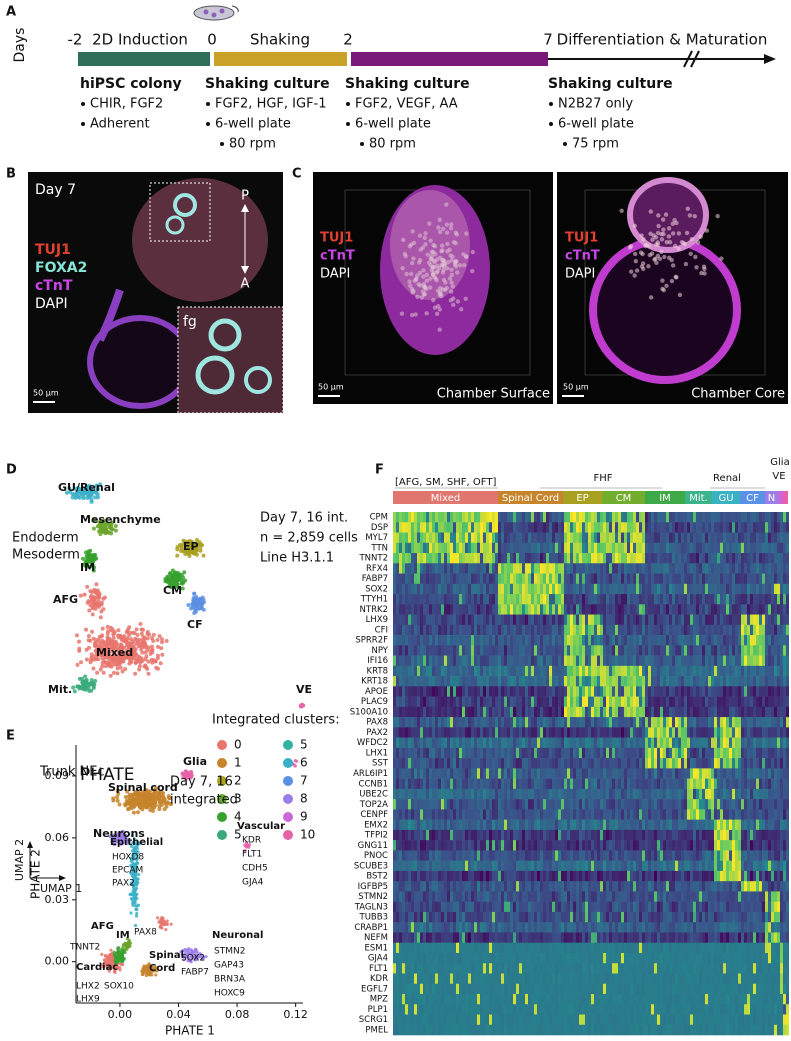 This screenshot has height=1041, width=791. What do you see at coordinates (180, 212) in the screenshot?
I see `zoom-box` at bounding box center [180, 212].